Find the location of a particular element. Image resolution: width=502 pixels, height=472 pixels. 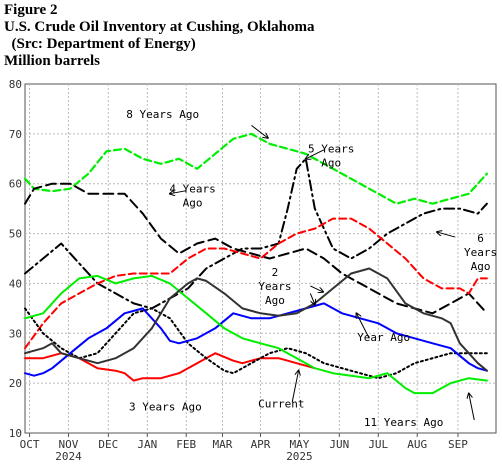

series-annotation: 4 Years Ago is located at coordinates (192, 196).